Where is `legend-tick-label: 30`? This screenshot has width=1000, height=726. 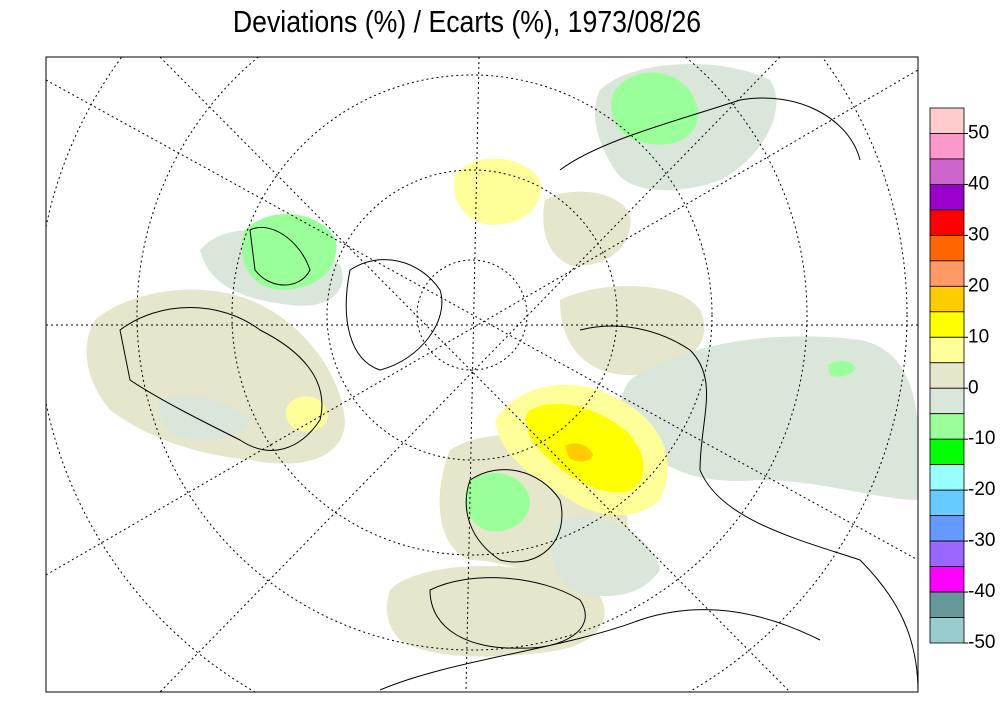 legend-tick-label: 30 is located at coordinates (978, 234).